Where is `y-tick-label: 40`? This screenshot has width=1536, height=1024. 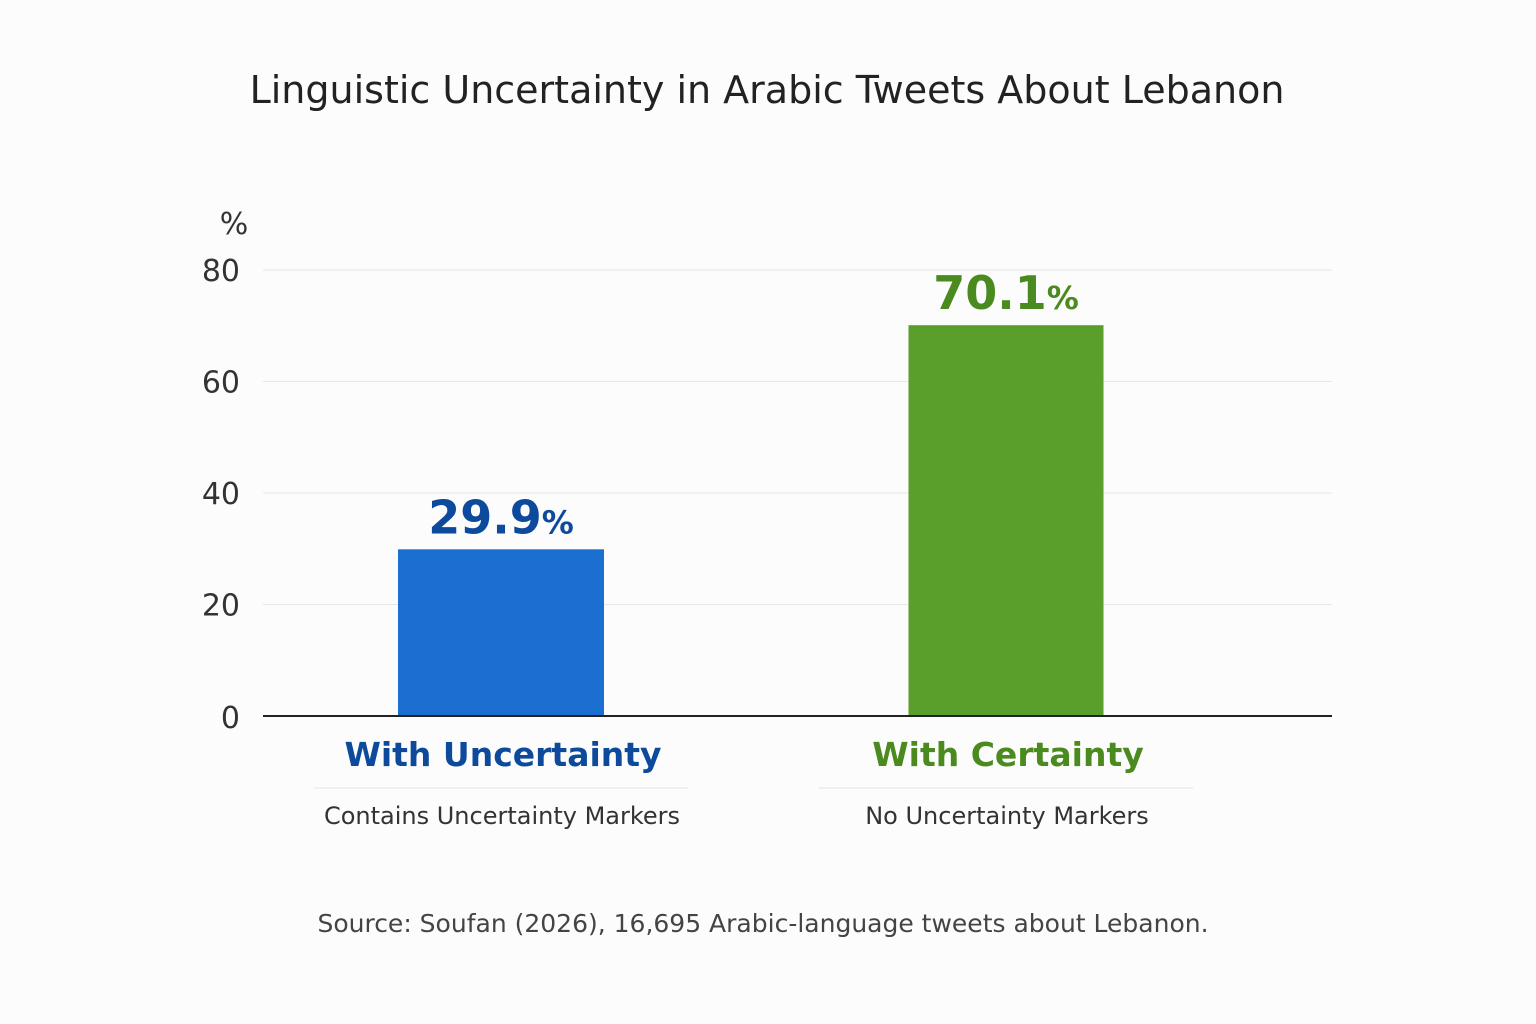 y-tick-label: 40 is located at coordinates (221, 494).